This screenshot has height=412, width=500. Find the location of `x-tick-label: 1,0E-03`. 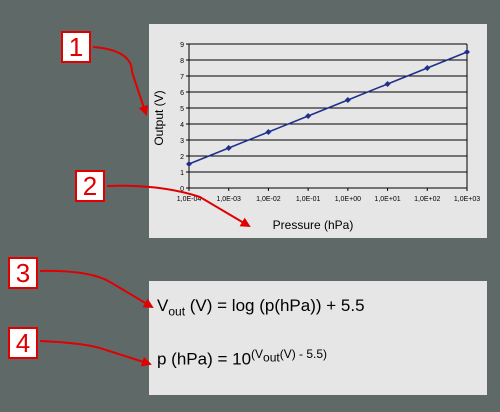

x-tick-label: 1,0E-03 is located at coordinates (228, 199).